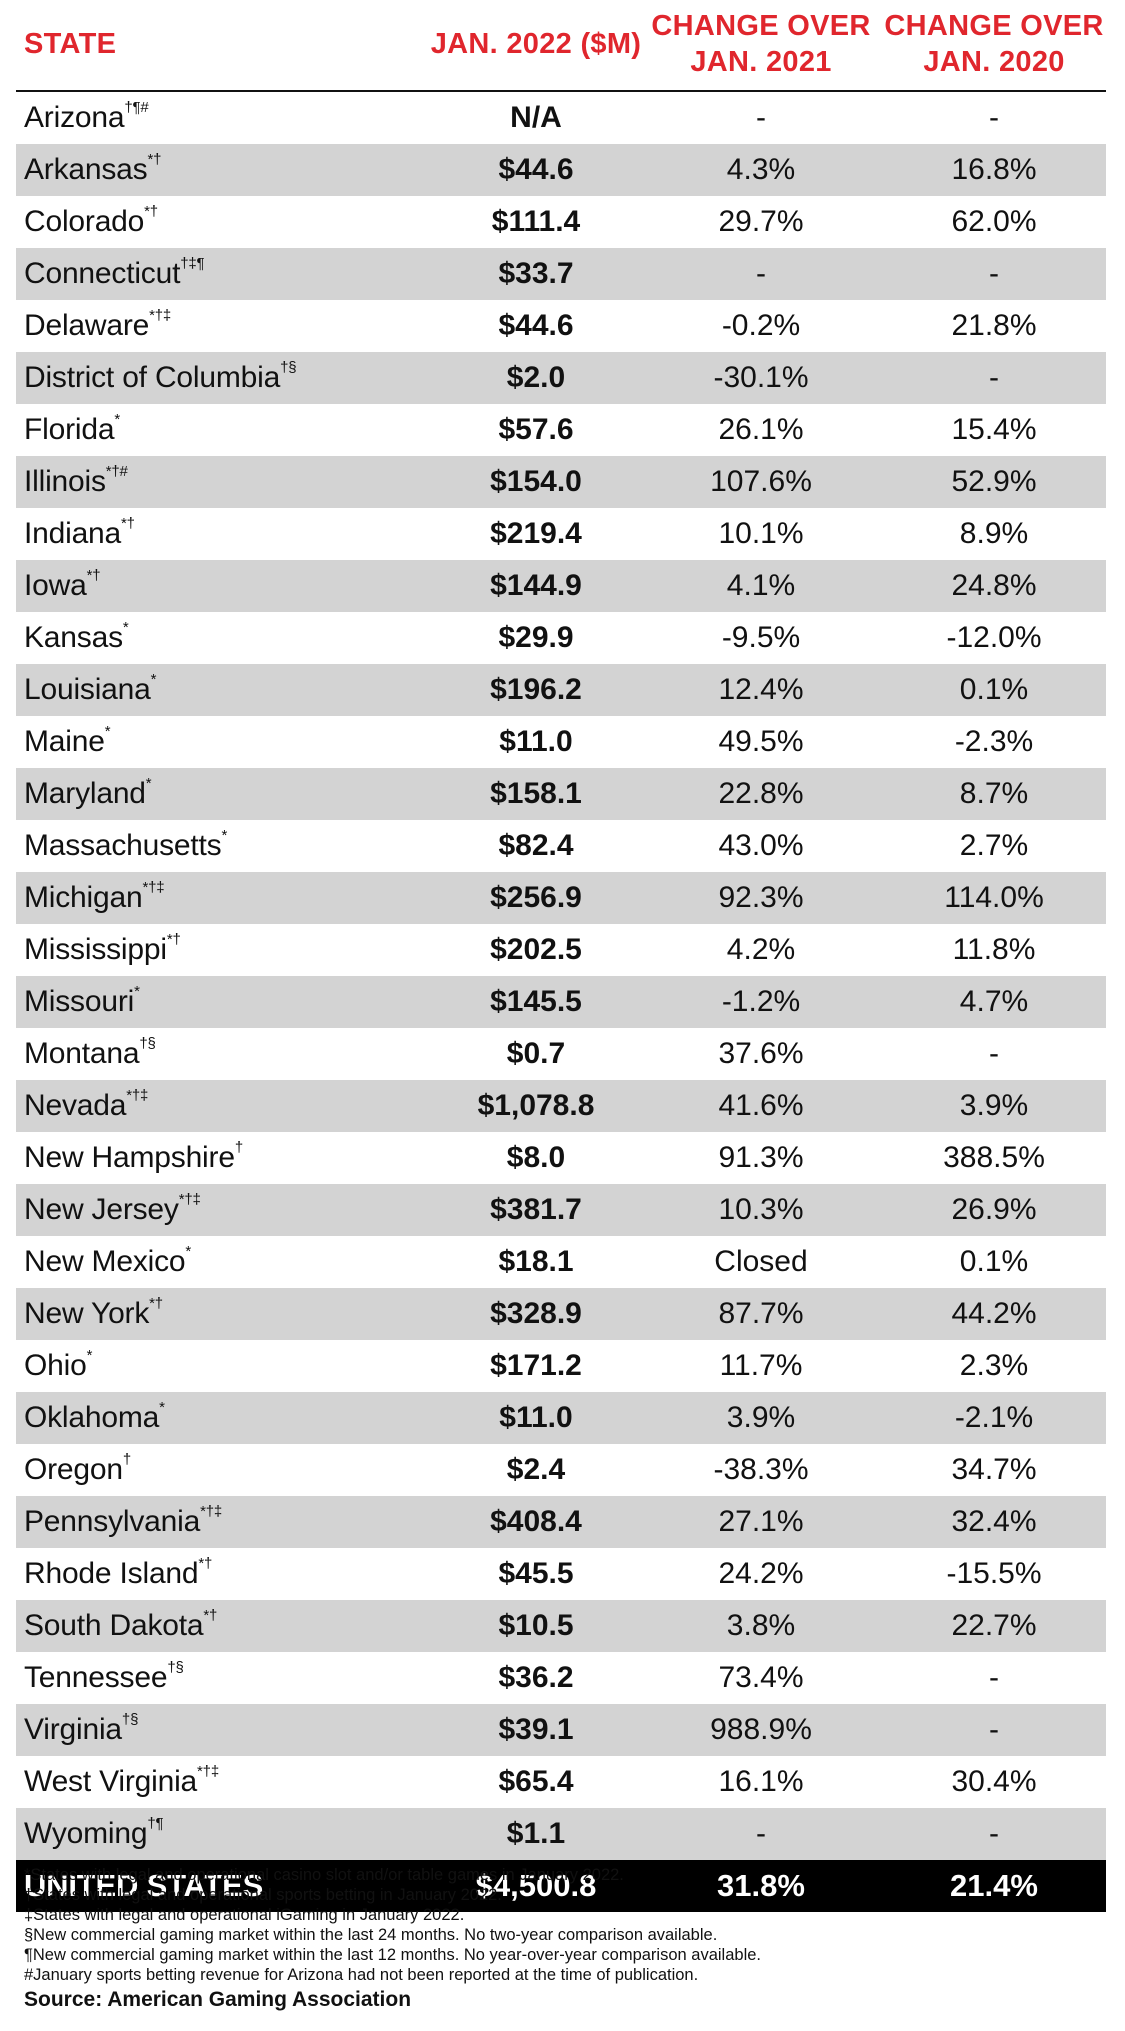 Image resolution: width=1125 pixels, height=2031 pixels. I want to click on table-row: Rhode Island*† $45.5 24.2% -15.5%, so click(561, 1574).